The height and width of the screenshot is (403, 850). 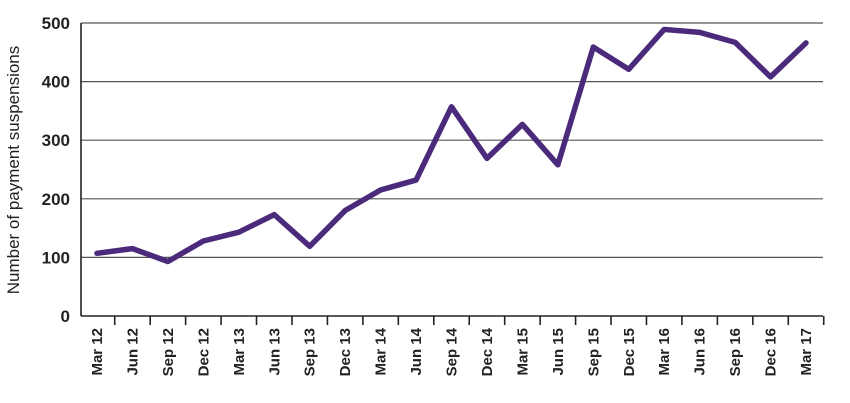 What do you see at coordinates (771, 352) in the screenshot?
I see `x-tick-label: Dec 16` at bounding box center [771, 352].